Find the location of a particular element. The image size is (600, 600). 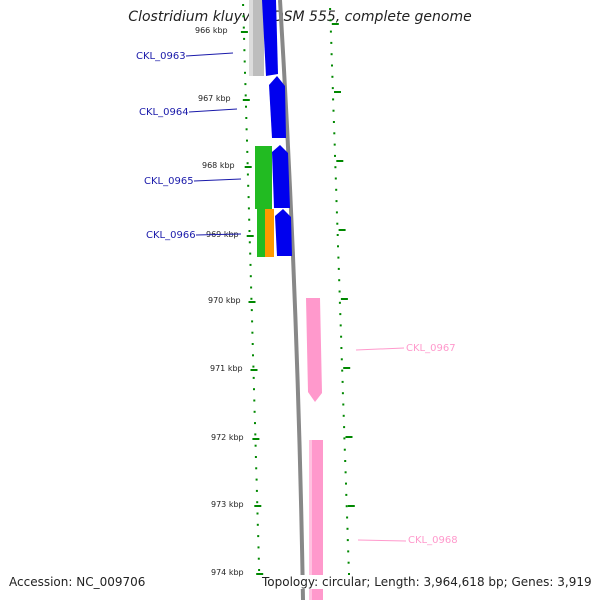

kbp-label: 974 kbp is located at coordinates (227, 572).